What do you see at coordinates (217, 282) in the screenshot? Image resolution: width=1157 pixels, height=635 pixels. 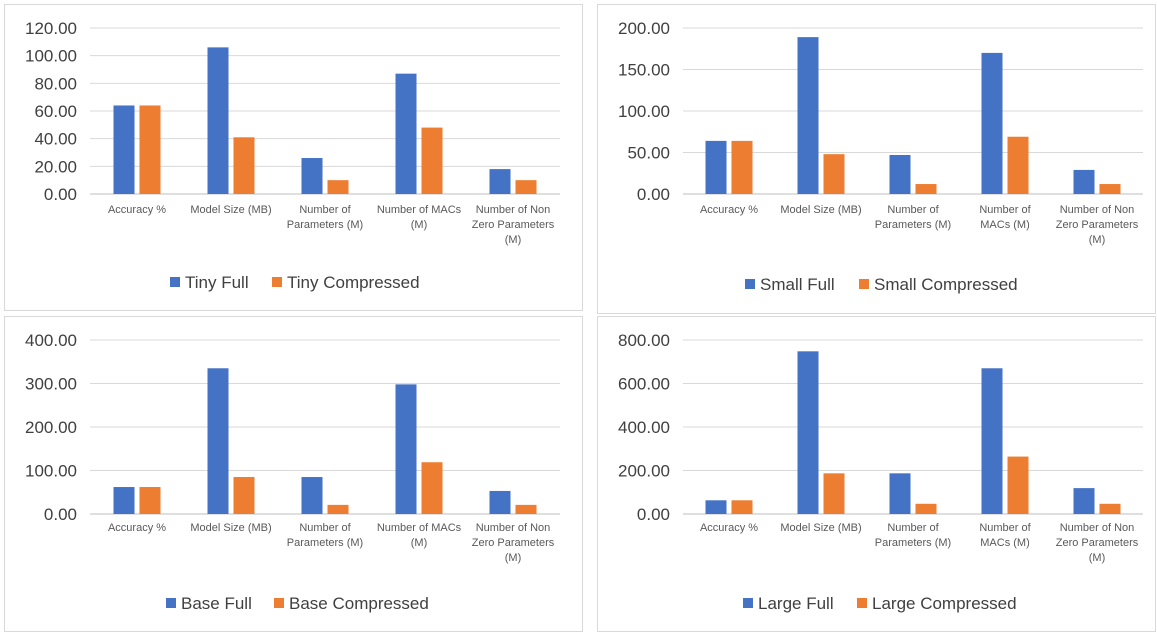 I see `legend-label: Tiny Full` at bounding box center [217, 282].